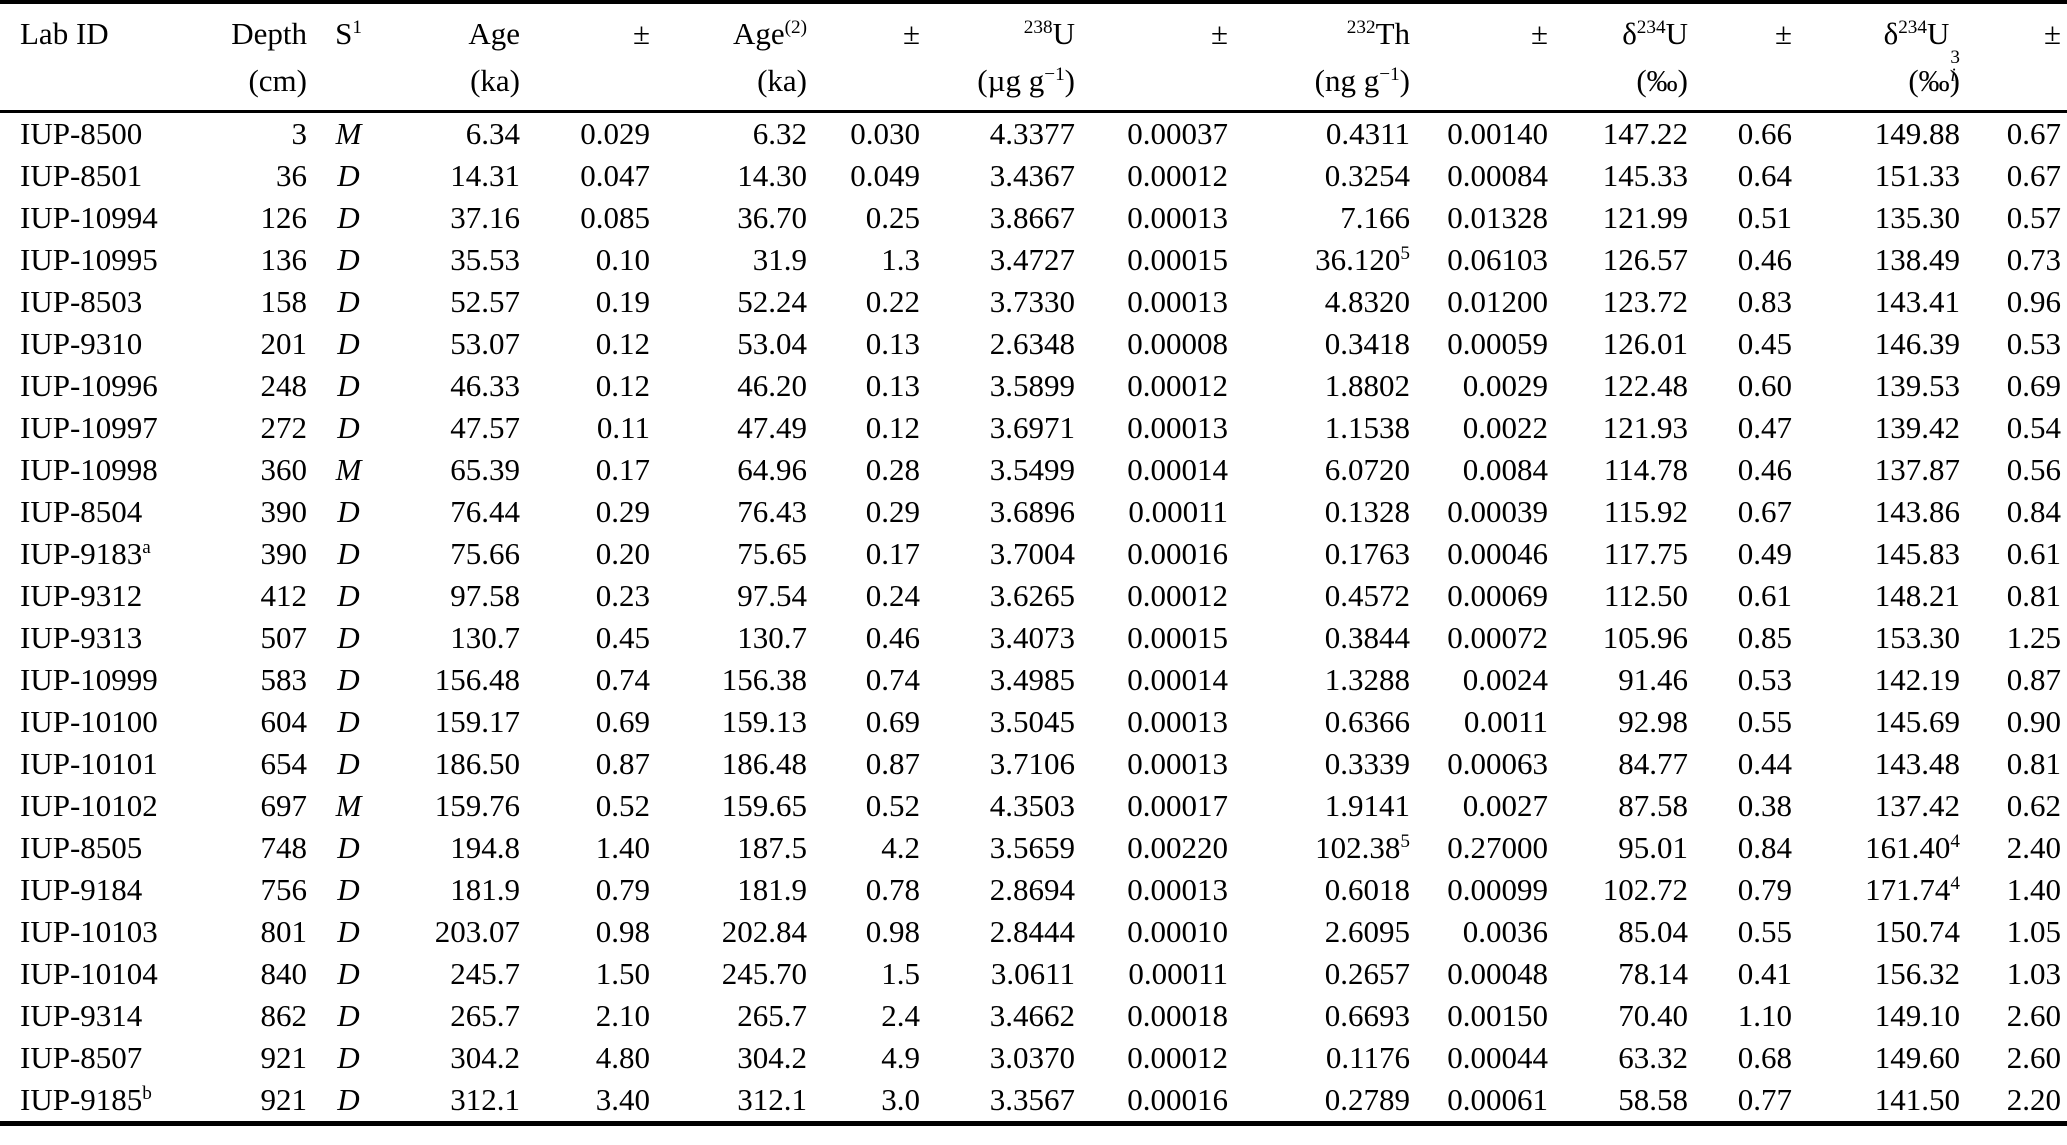 The width and height of the screenshot is (2067, 1145). What do you see at coordinates (485, 385) in the screenshot?
I see `data-cell: 46.33` at bounding box center [485, 385].